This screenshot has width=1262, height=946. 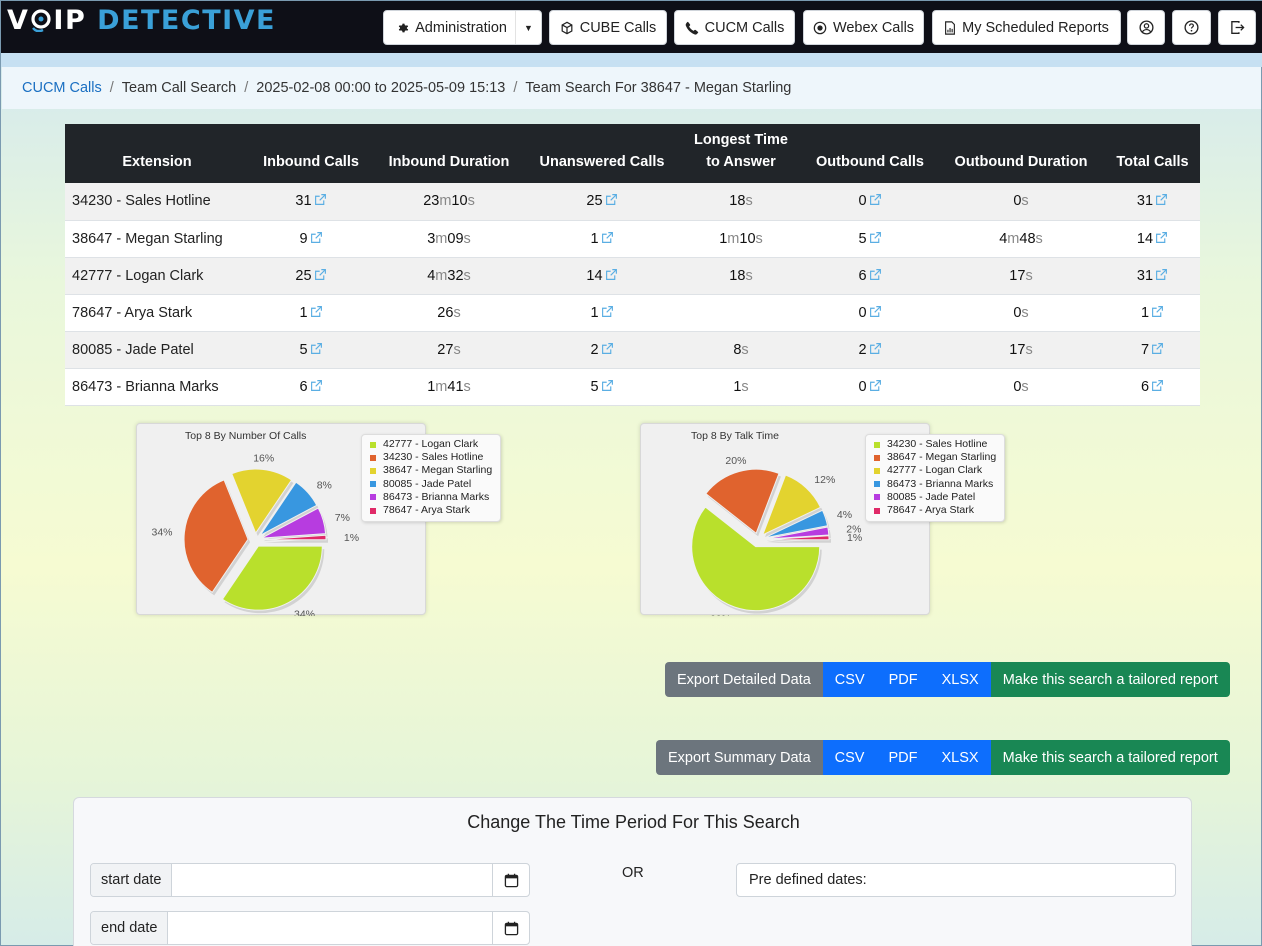 I want to click on export-detailed-csv-button: CSV, so click(x=849, y=679).